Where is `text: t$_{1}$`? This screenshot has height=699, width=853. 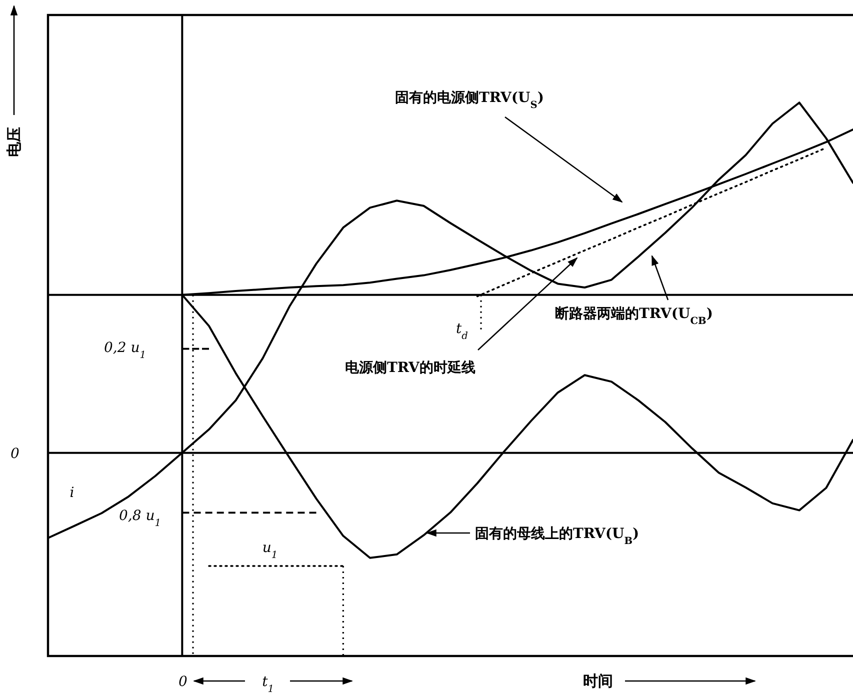 text: t$_{1}$ is located at coordinates (268, 684).